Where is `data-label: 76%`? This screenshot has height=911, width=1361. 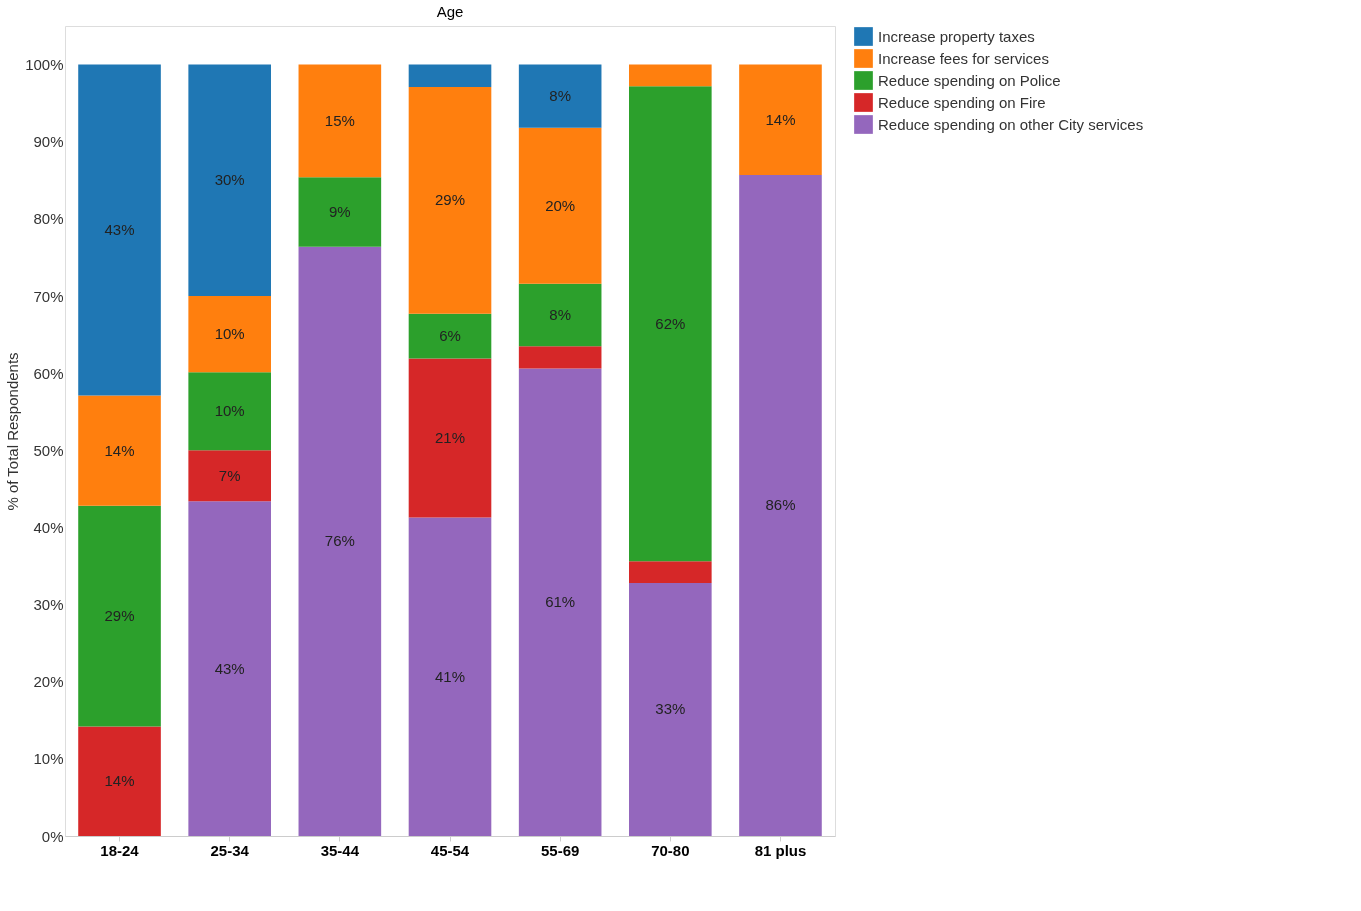 data-label: 76% is located at coordinates (339, 541).